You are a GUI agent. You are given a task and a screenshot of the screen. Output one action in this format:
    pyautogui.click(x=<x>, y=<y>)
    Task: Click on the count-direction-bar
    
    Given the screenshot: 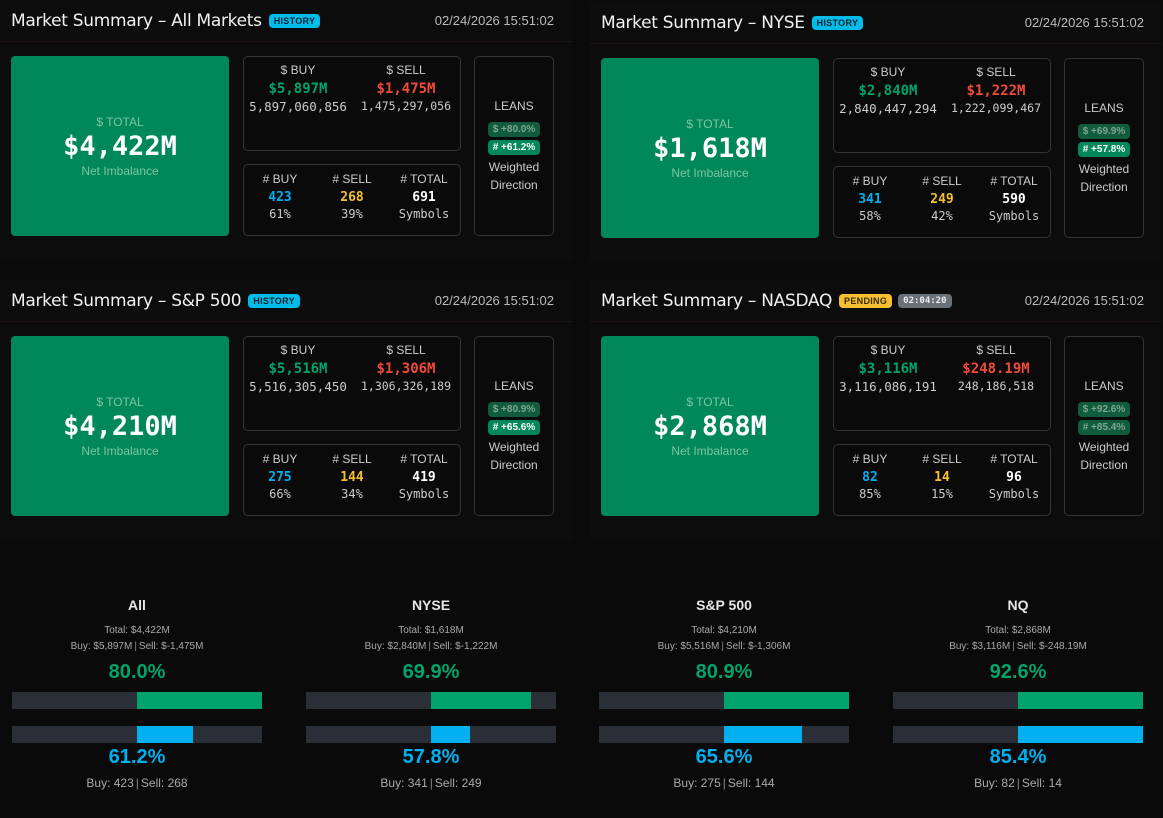 What is the action you would take?
    pyautogui.click(x=431, y=734)
    